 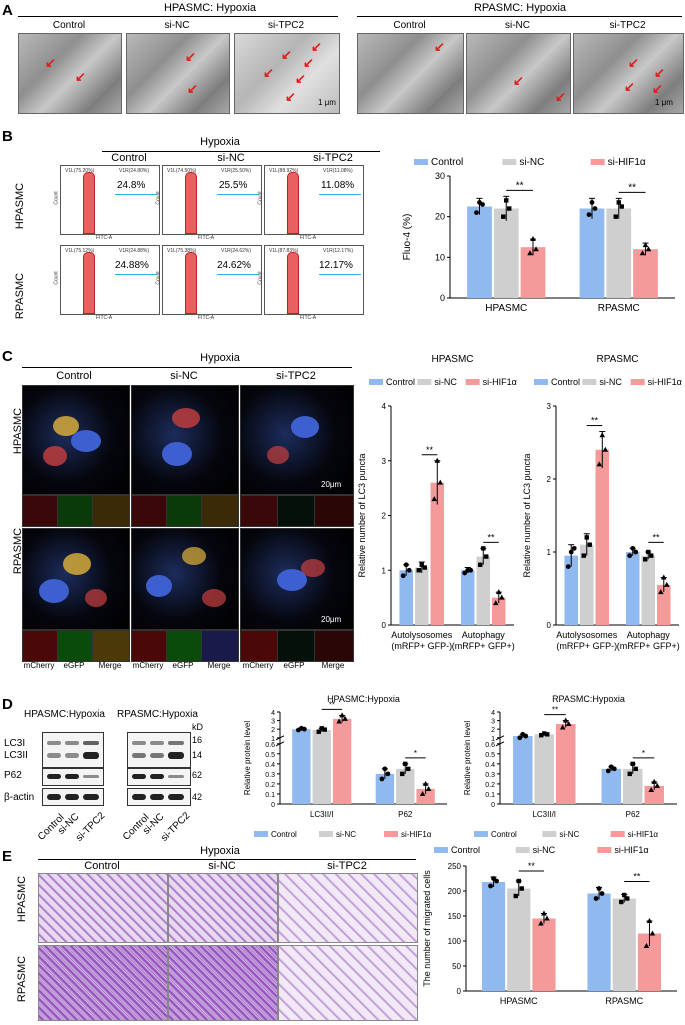 I want to click on panel-b-col-sinc: si-NC, so click(x=231, y=158).